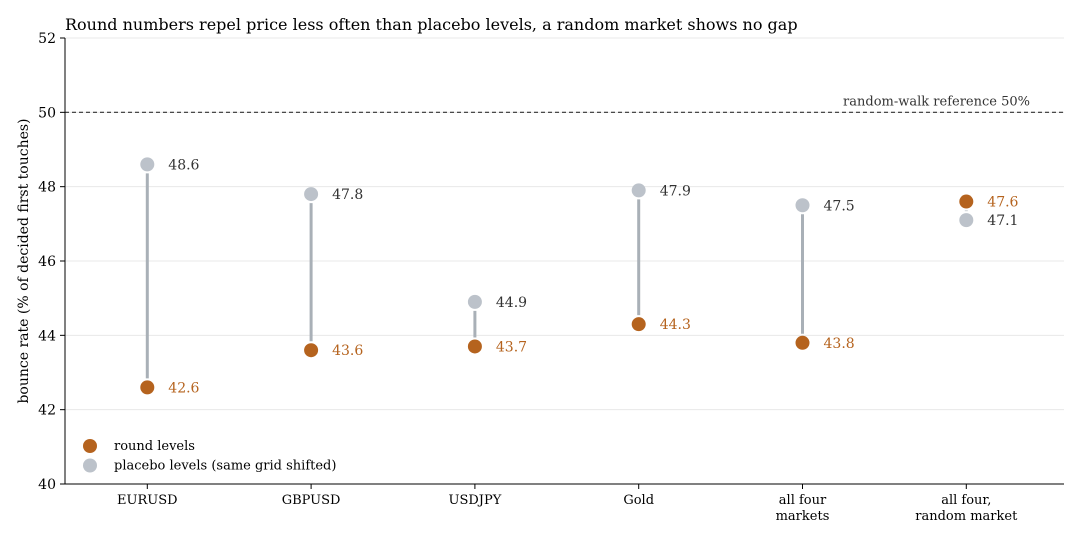 This screenshot has width=1080, height=540. I want to click on y-tick-label: 50, so click(47, 113).